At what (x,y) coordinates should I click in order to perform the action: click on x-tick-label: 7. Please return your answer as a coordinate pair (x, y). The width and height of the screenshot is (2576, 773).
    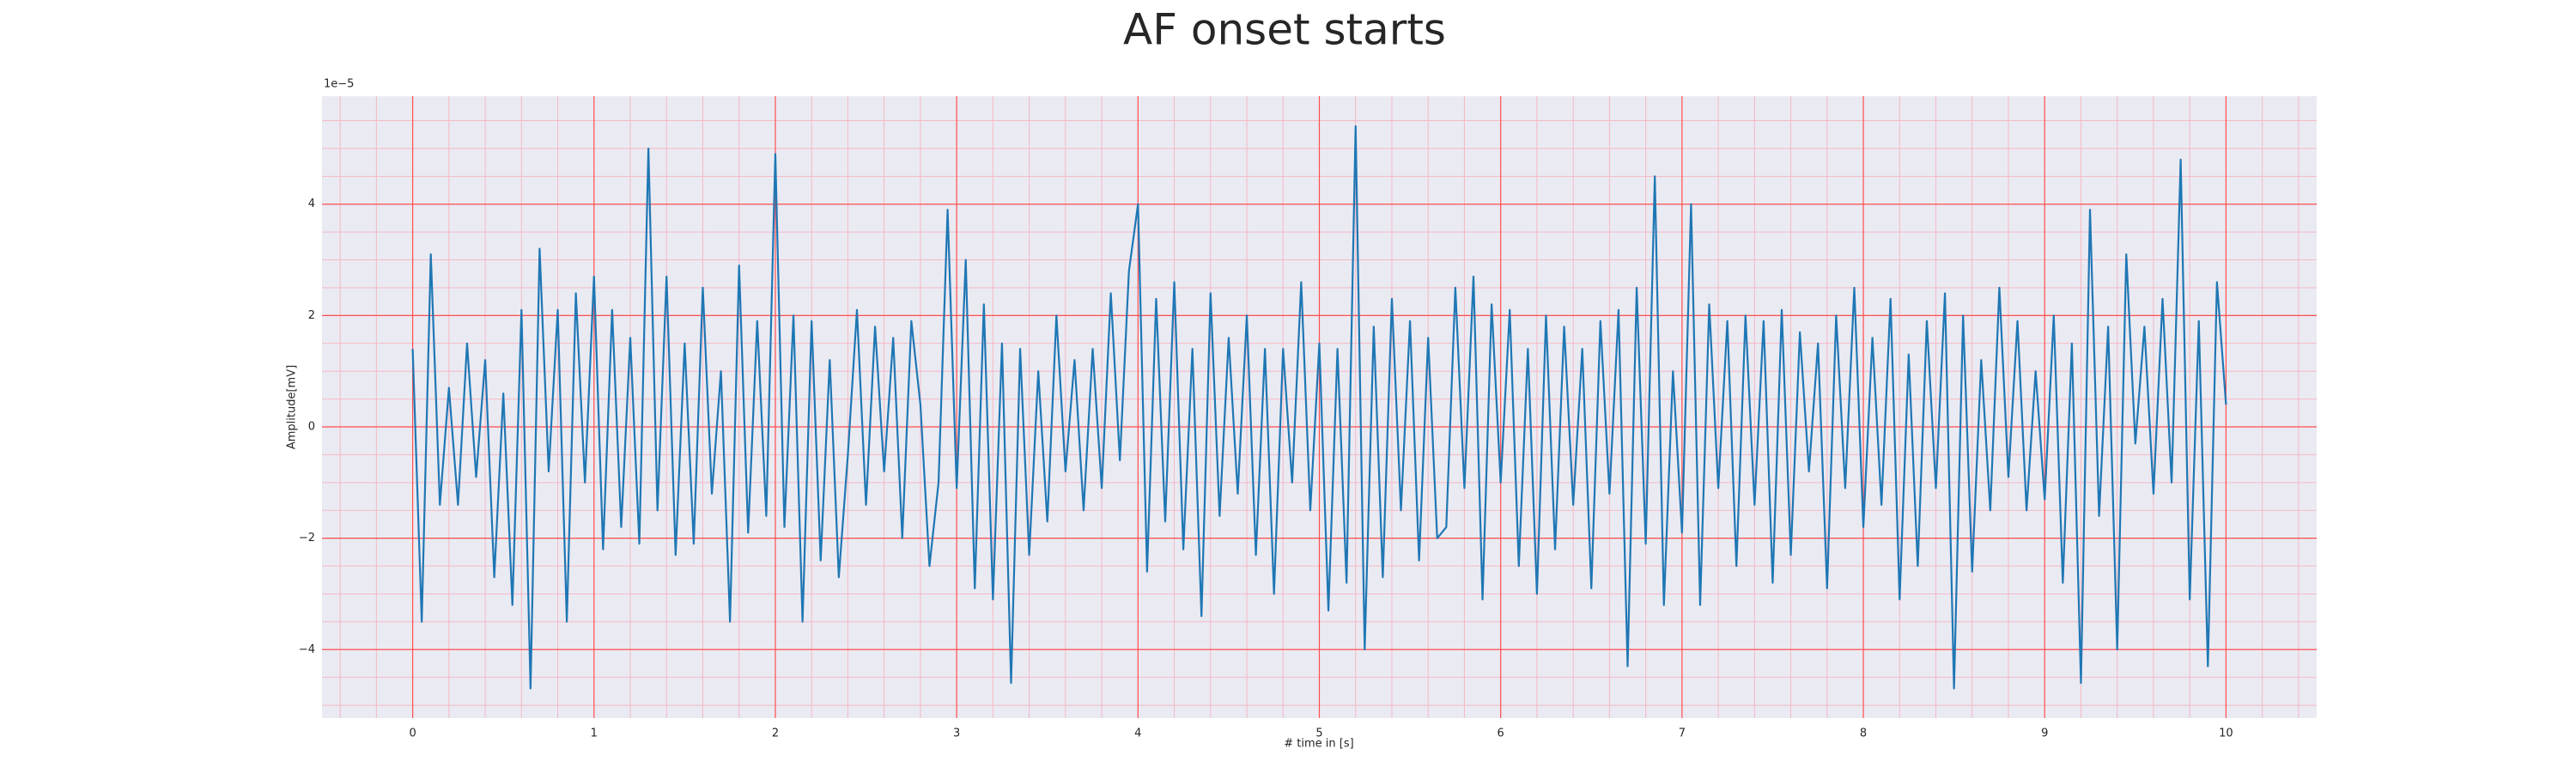
    Looking at the image, I should click on (1682, 733).